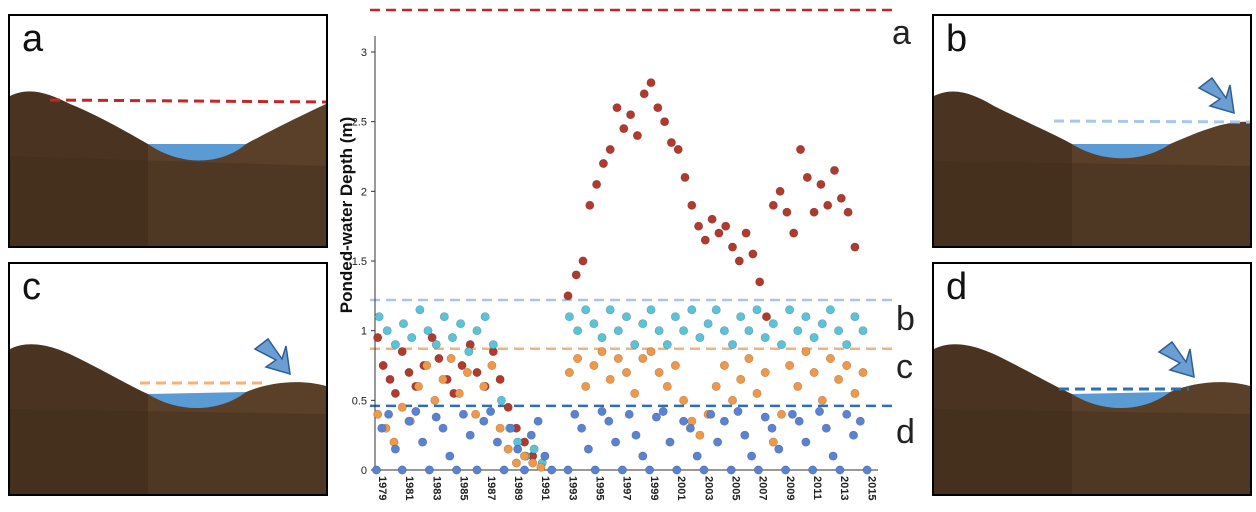  Describe the element at coordinates (627, 488) in the screenshot. I see `x-tick-label: 1997` at that location.